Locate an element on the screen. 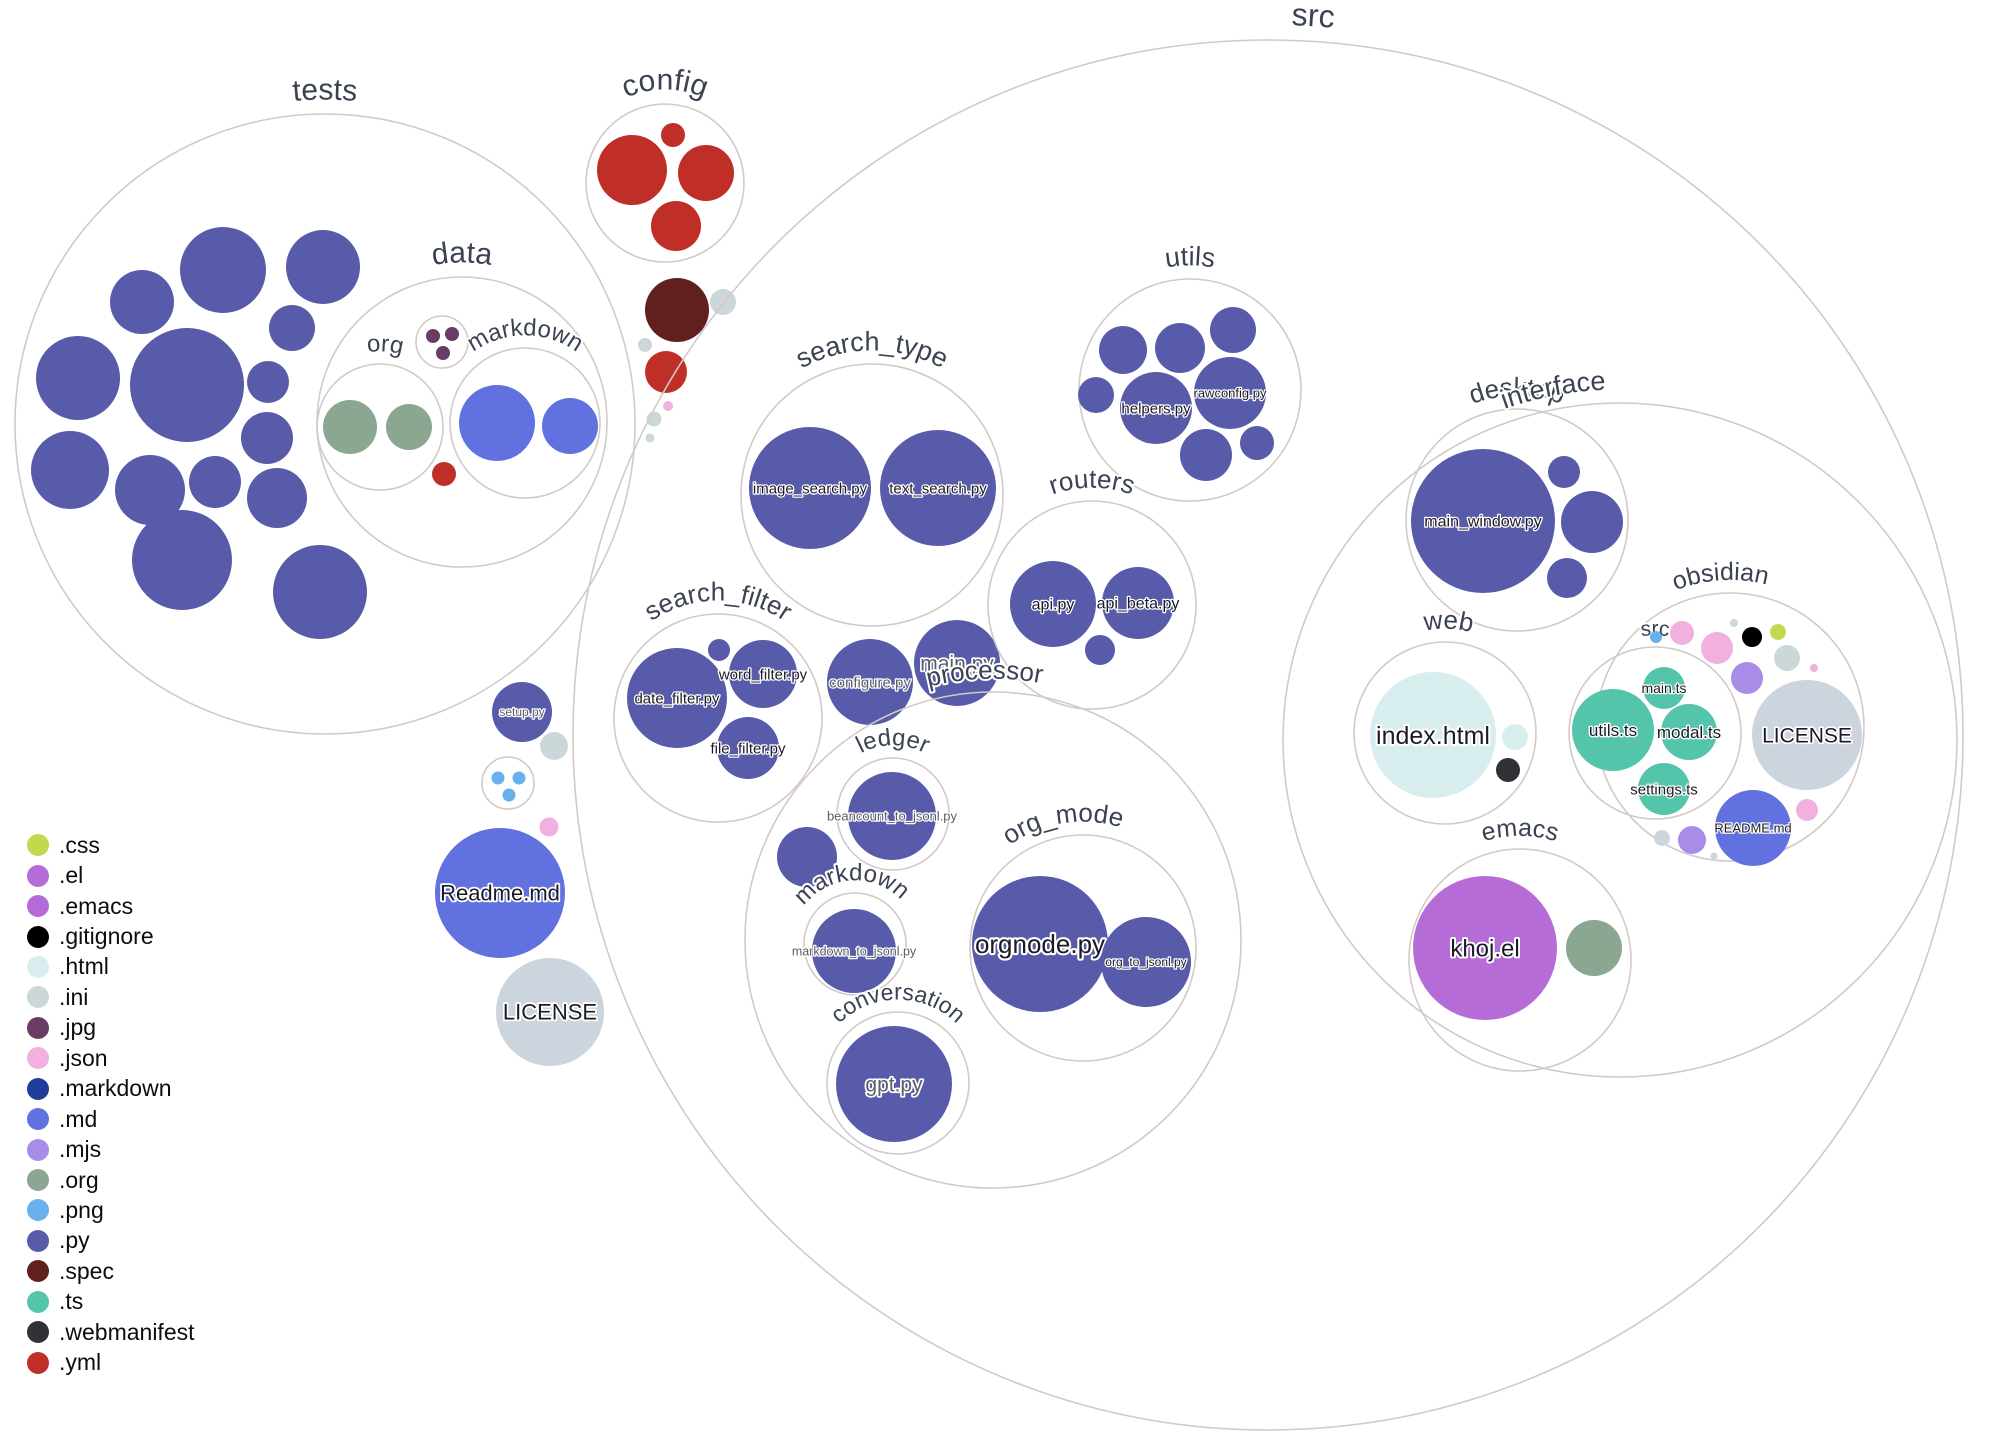 The width and height of the screenshot is (1995, 1451). file-circle-Readme.md is located at coordinates (500, 893).